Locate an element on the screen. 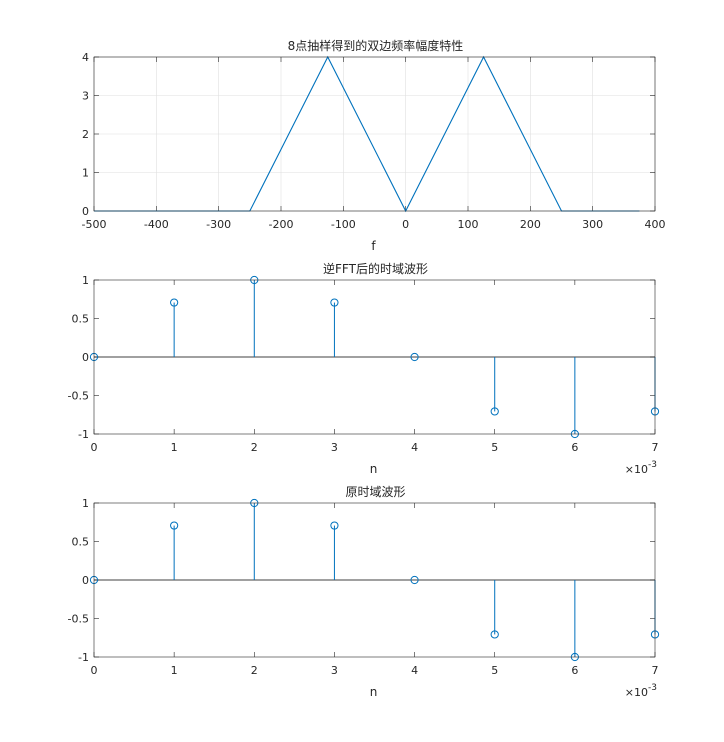 This screenshot has width=724, height=742. chart-title: 原时域波形 is located at coordinates (375, 492).